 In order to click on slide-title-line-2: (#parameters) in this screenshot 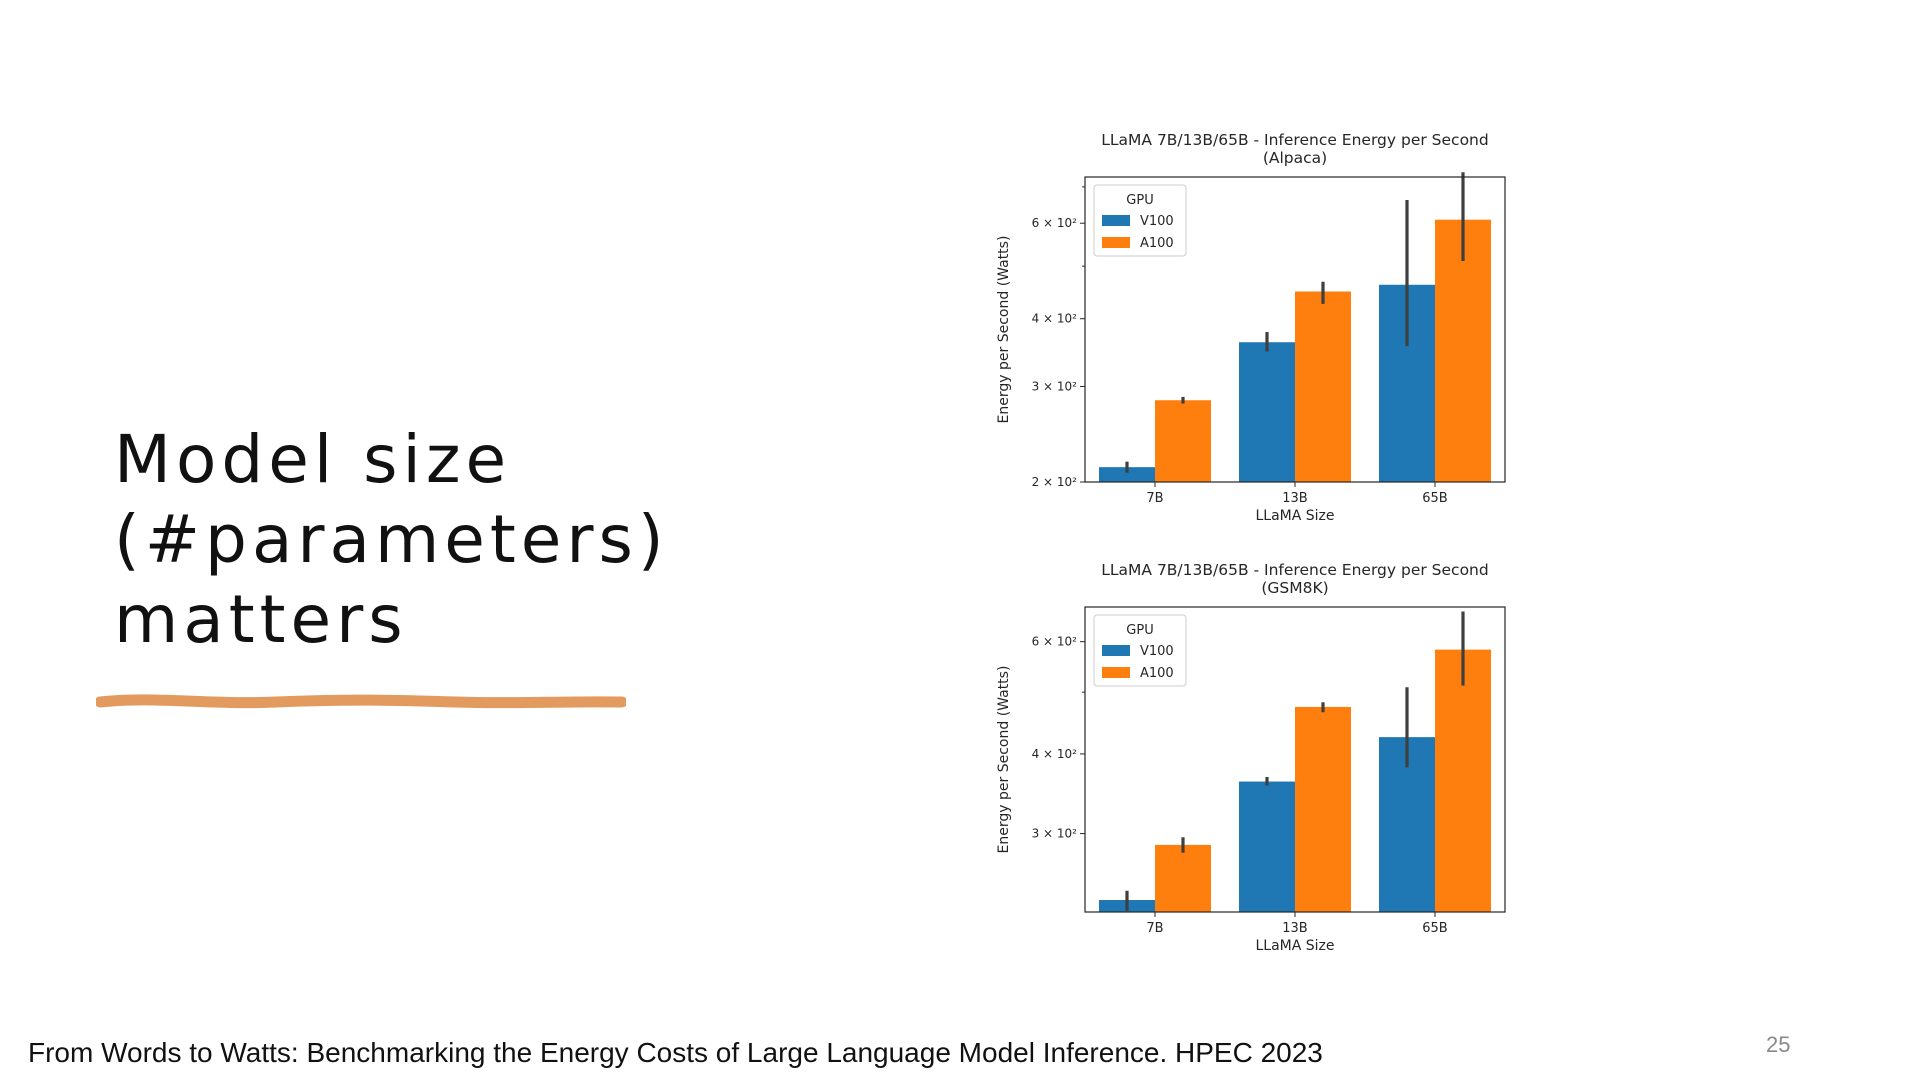, I will do `click(391, 539)`.